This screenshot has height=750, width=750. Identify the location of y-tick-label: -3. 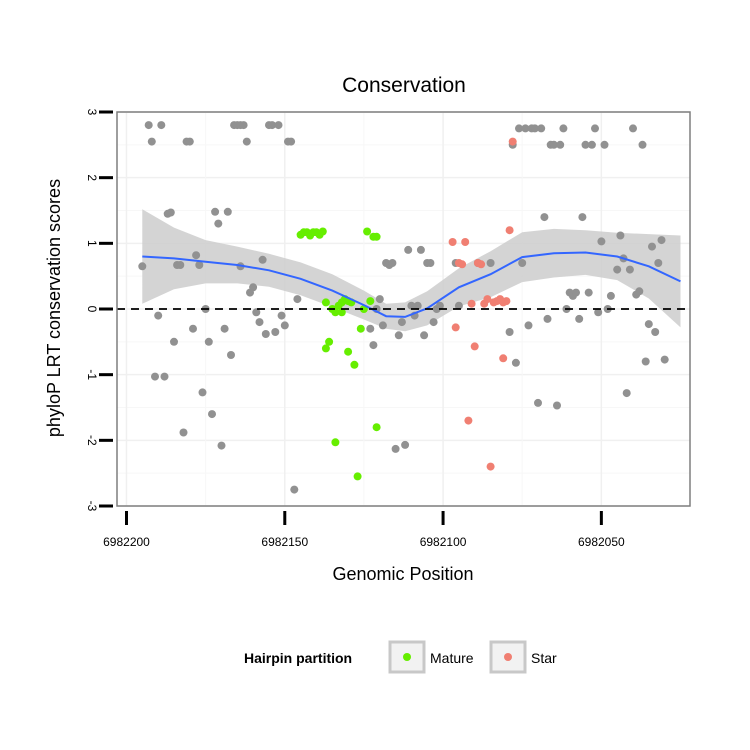
(92, 506).